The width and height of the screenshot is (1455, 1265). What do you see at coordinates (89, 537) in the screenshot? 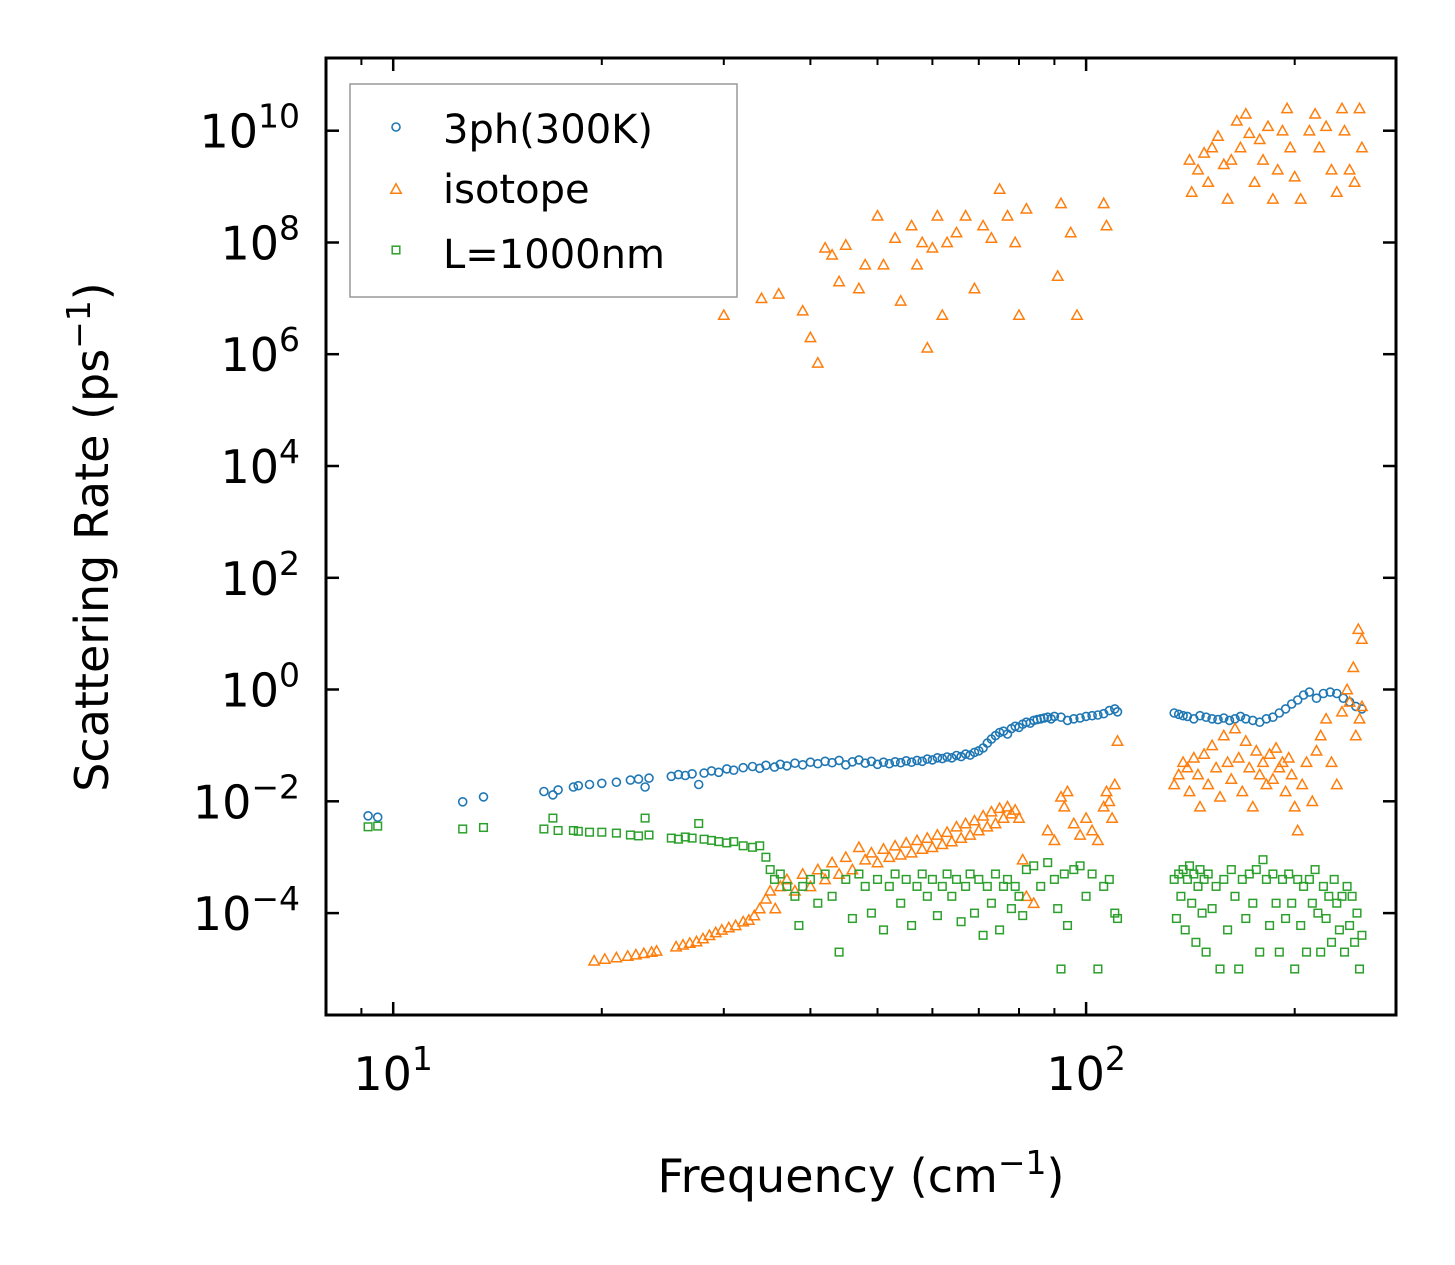
I see `y-axis-label: Scattering Rate (ps−1)` at bounding box center [89, 537].